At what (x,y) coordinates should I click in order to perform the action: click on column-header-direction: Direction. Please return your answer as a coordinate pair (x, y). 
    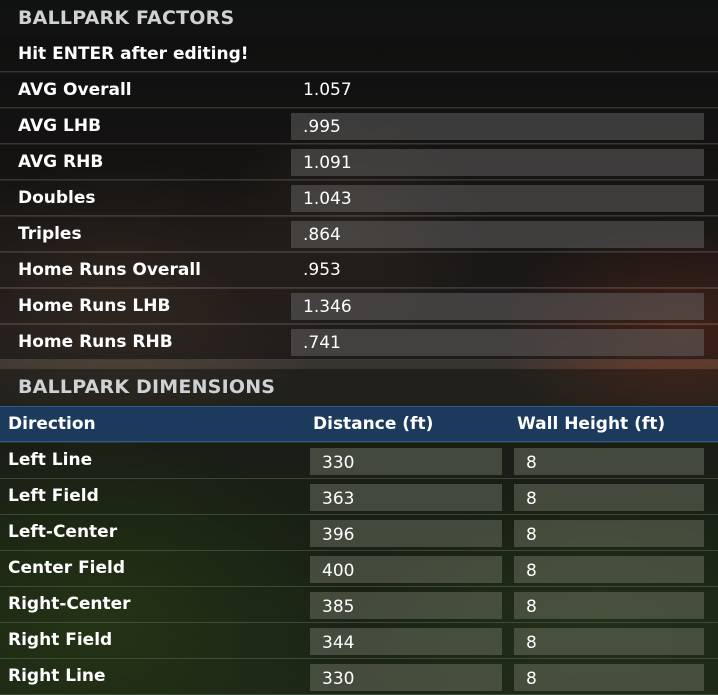
    Looking at the image, I should click on (52, 424).